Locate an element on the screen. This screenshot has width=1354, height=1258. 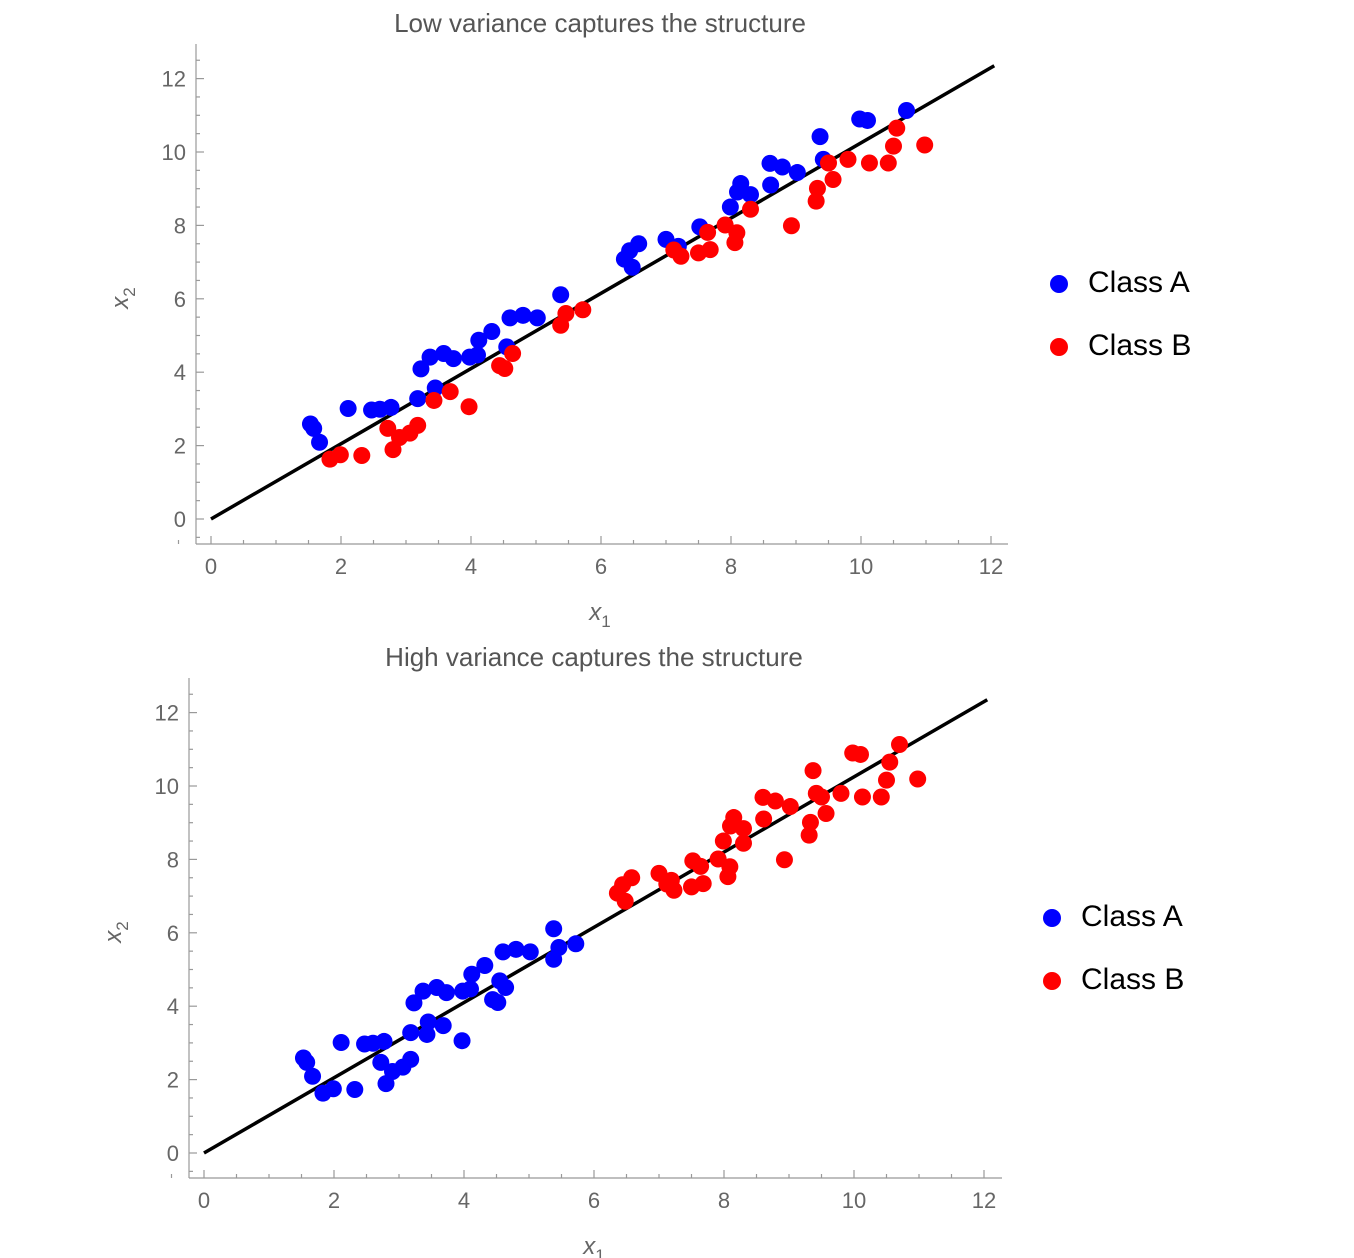
legend-marker-class-b is located at coordinates (1052, 981).